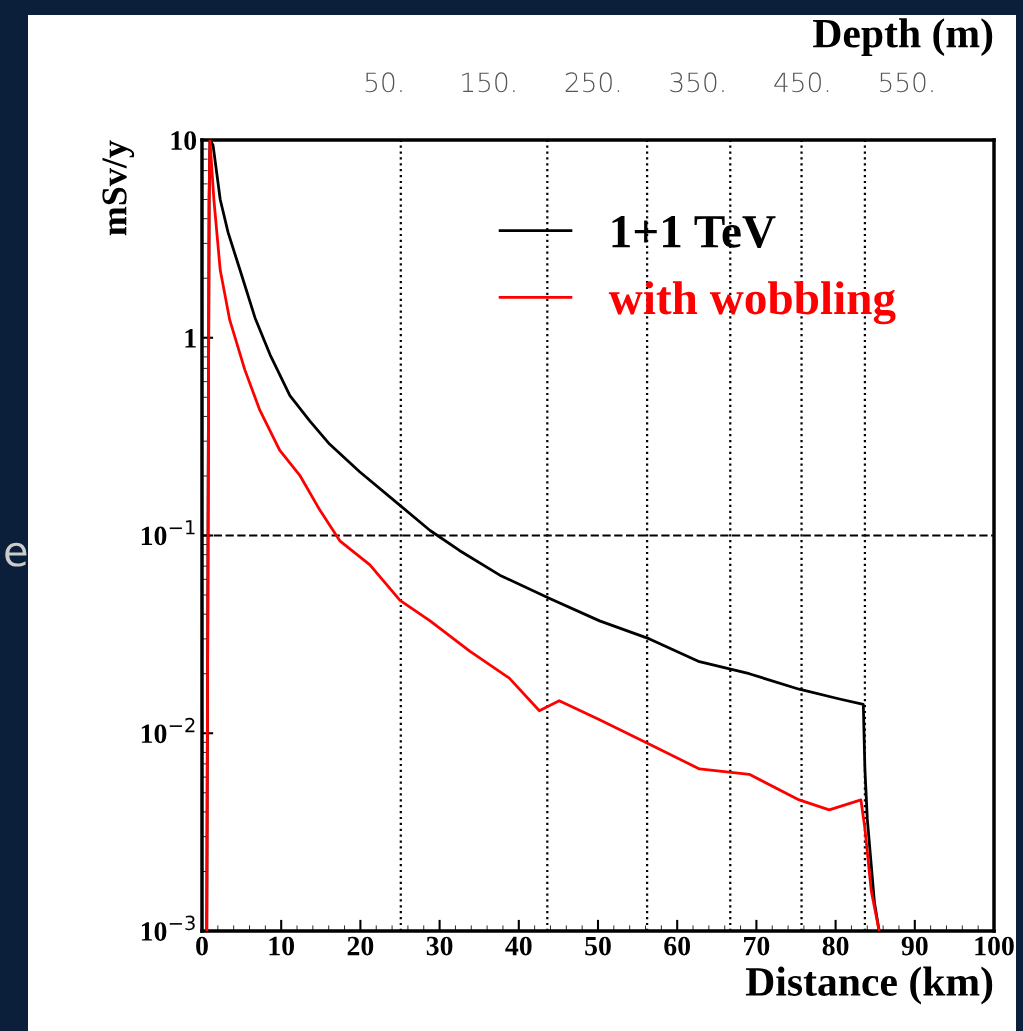  I want to click on x-tick-label: 70, so click(757, 946).